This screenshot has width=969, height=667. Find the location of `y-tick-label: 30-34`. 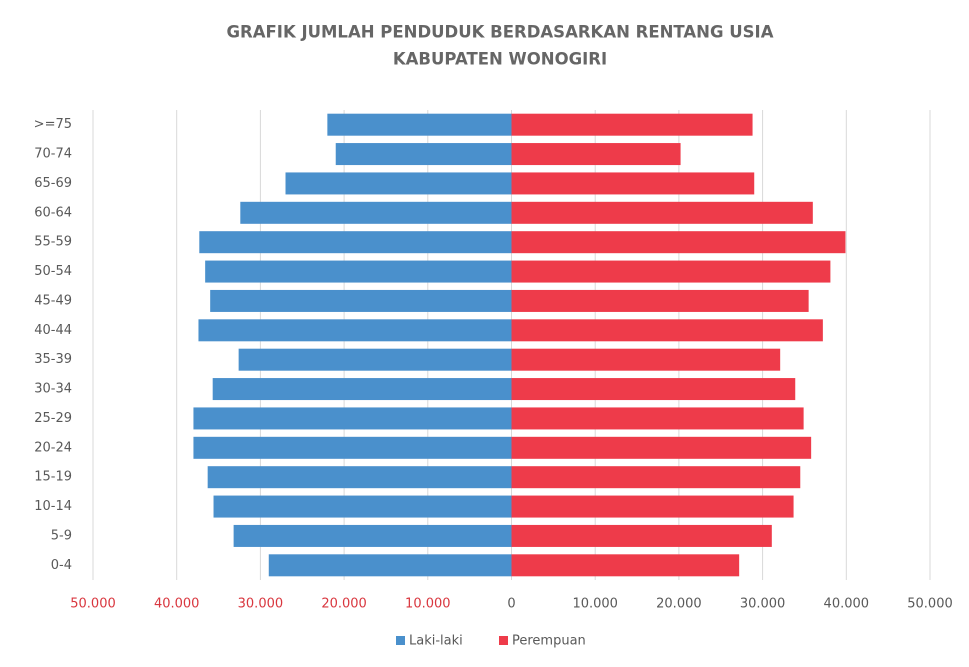

y-tick-label: 30-34 is located at coordinates (53, 389).